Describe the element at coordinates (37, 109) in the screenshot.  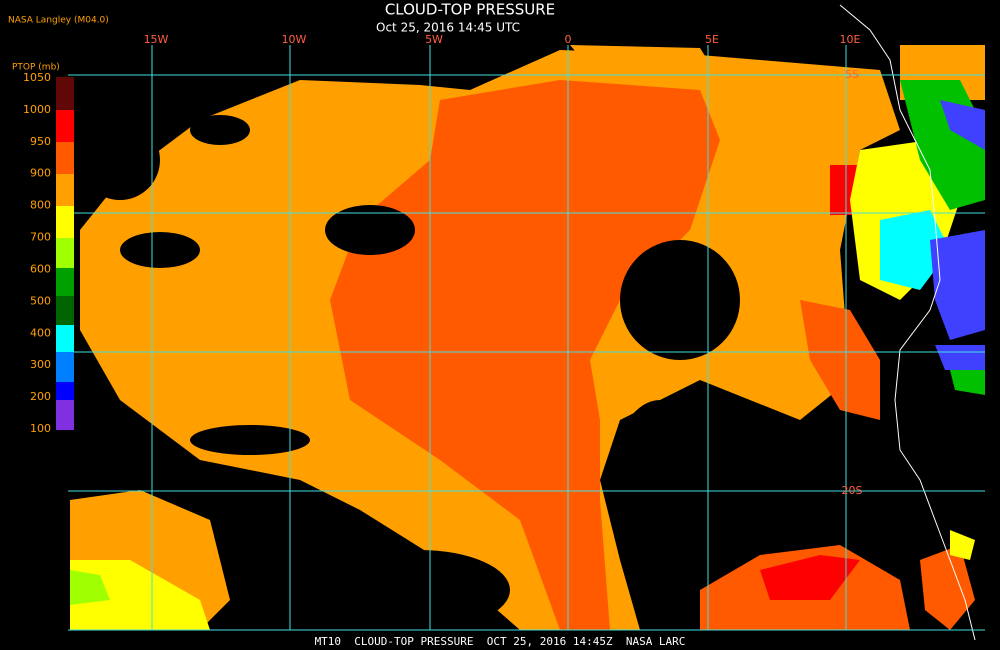
I see `colorbar-tick-label: 1000` at that location.